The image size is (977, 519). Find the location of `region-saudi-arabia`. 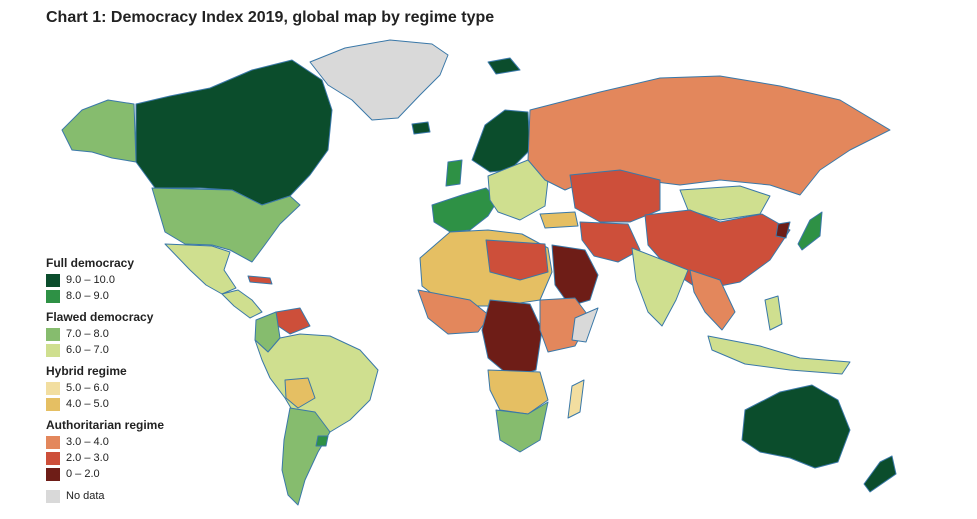

region-saudi-arabia is located at coordinates (575, 275).